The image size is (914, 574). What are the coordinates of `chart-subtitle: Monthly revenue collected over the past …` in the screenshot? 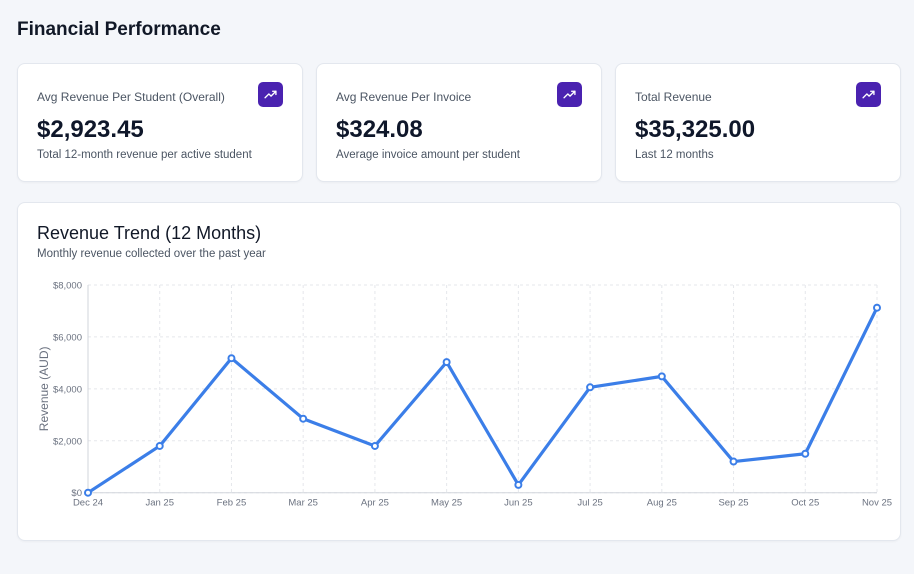 It's located at (151, 254).